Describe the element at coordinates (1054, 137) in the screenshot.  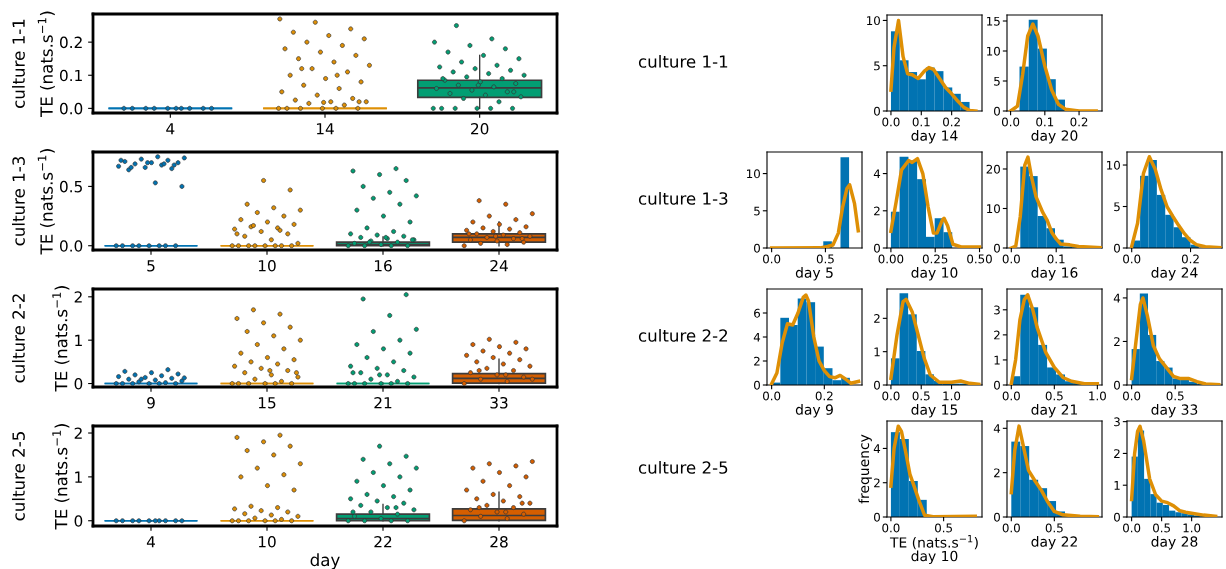
I see `x-axis-title: day 20` at that location.